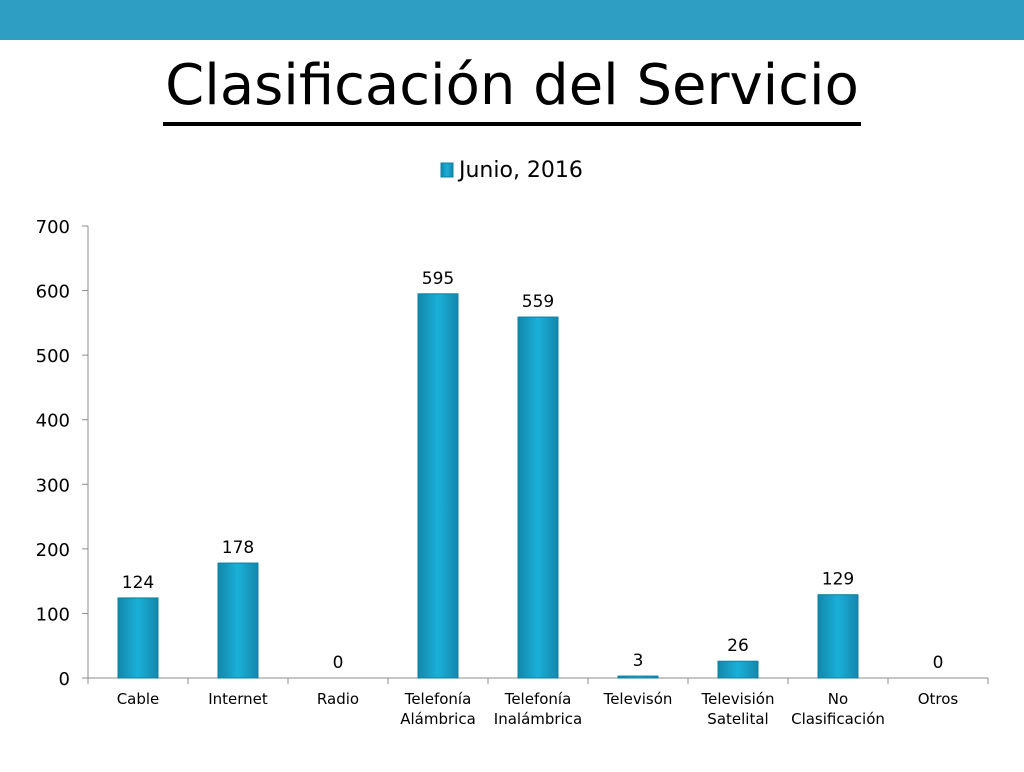 The height and width of the screenshot is (772, 1024). Describe the element at coordinates (737, 719) in the screenshot. I see `x-tick-label: Satelital` at that location.